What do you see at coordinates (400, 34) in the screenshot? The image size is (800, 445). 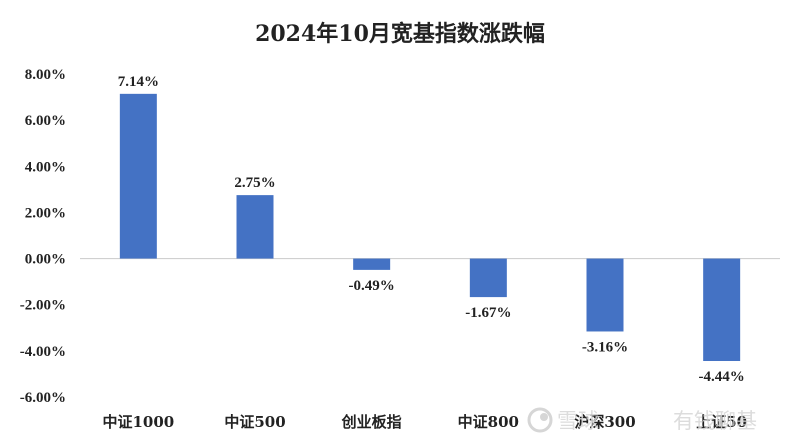 I see `chart-title: 2024年10月宽基指数涨跌幅` at bounding box center [400, 34].